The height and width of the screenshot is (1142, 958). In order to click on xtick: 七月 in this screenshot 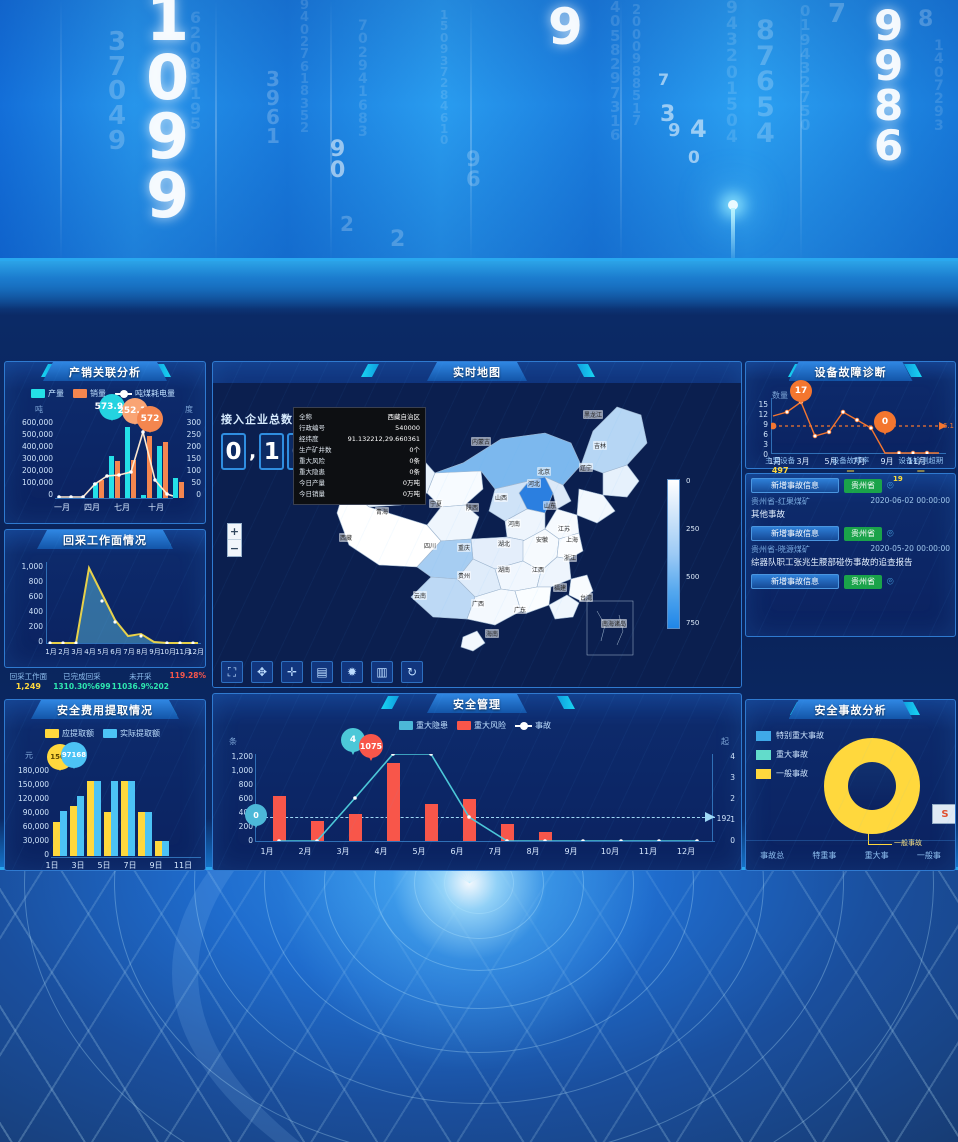, I will do `click(122, 507)`.